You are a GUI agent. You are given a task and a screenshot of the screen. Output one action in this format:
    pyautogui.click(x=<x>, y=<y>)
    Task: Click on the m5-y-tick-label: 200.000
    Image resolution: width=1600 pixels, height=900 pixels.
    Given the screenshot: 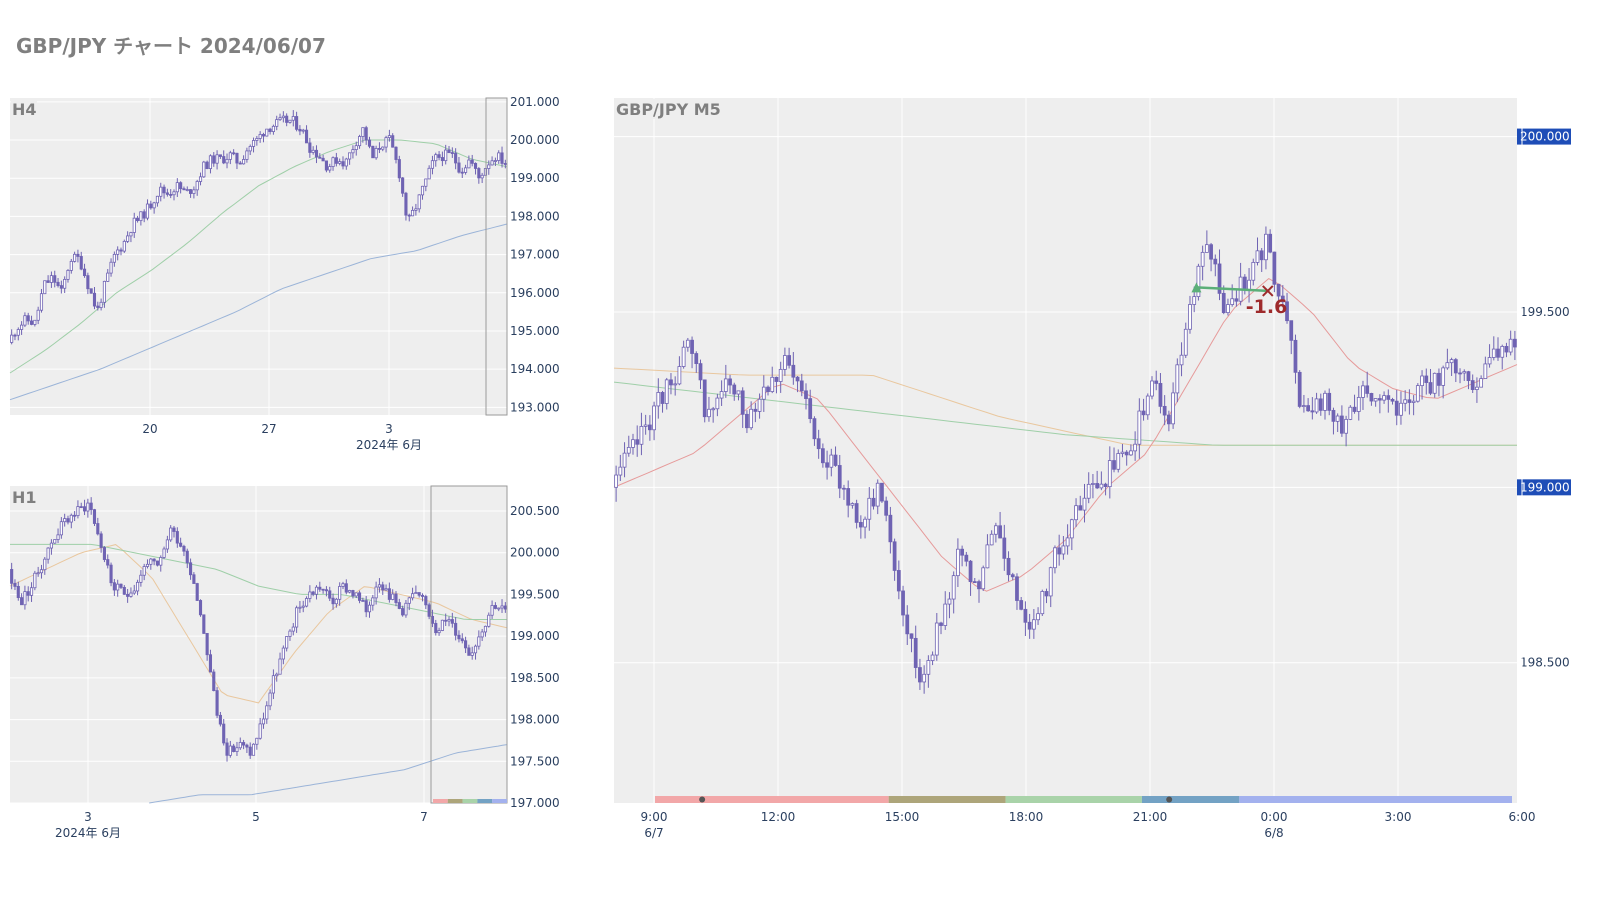 What is the action you would take?
    pyautogui.click(x=1545, y=137)
    